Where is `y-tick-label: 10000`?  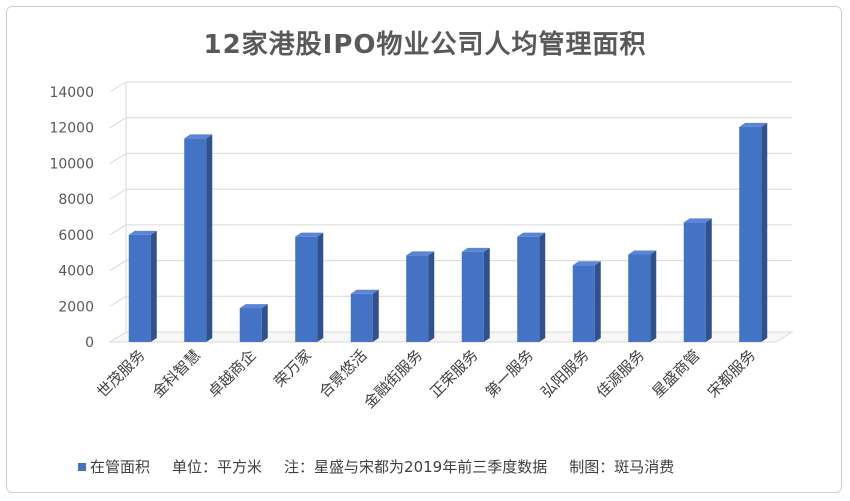
y-tick-label: 10000 is located at coordinates (71, 164).